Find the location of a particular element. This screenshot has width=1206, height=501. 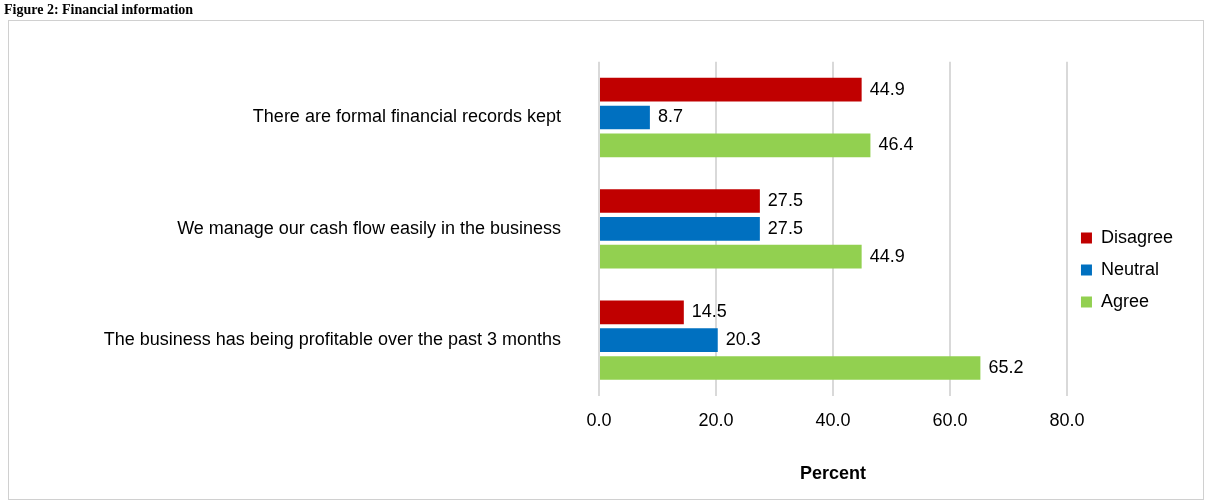

x-tick-label: 0.0 is located at coordinates (599, 419).